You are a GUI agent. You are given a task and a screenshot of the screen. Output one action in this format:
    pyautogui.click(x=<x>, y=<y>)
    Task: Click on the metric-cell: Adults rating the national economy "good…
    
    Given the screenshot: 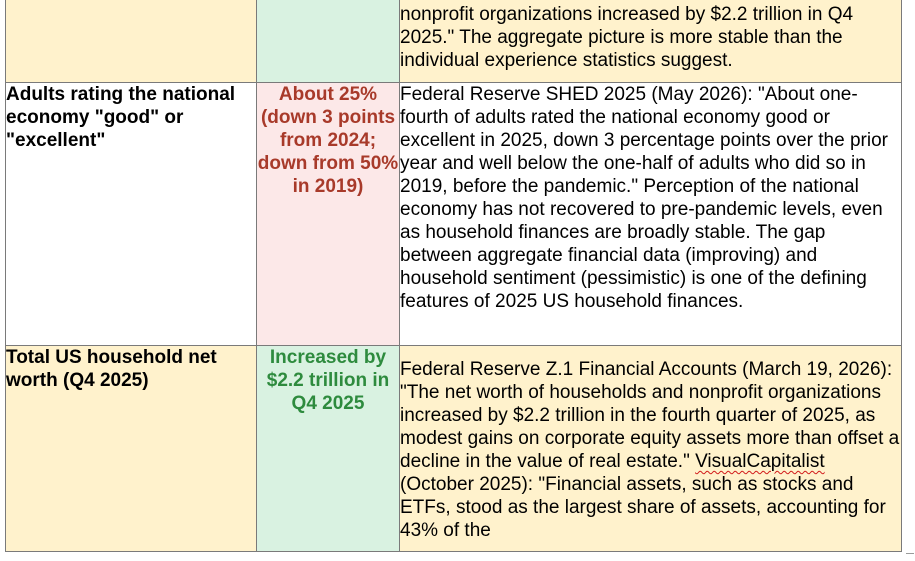 What is the action you would take?
    pyautogui.click(x=131, y=214)
    